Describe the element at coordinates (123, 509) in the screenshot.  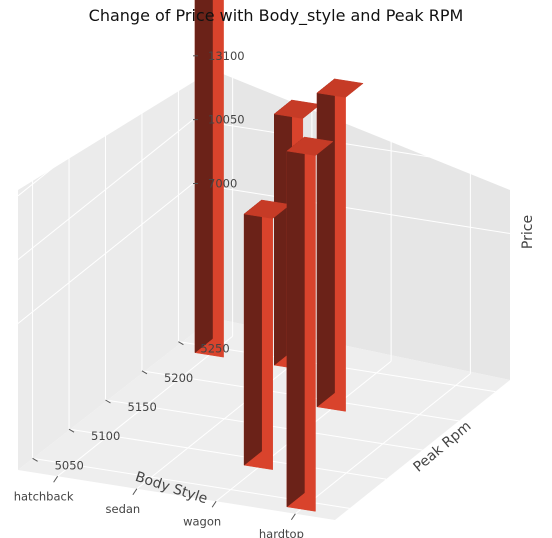
I see `x-tick-label: sedan` at that location.